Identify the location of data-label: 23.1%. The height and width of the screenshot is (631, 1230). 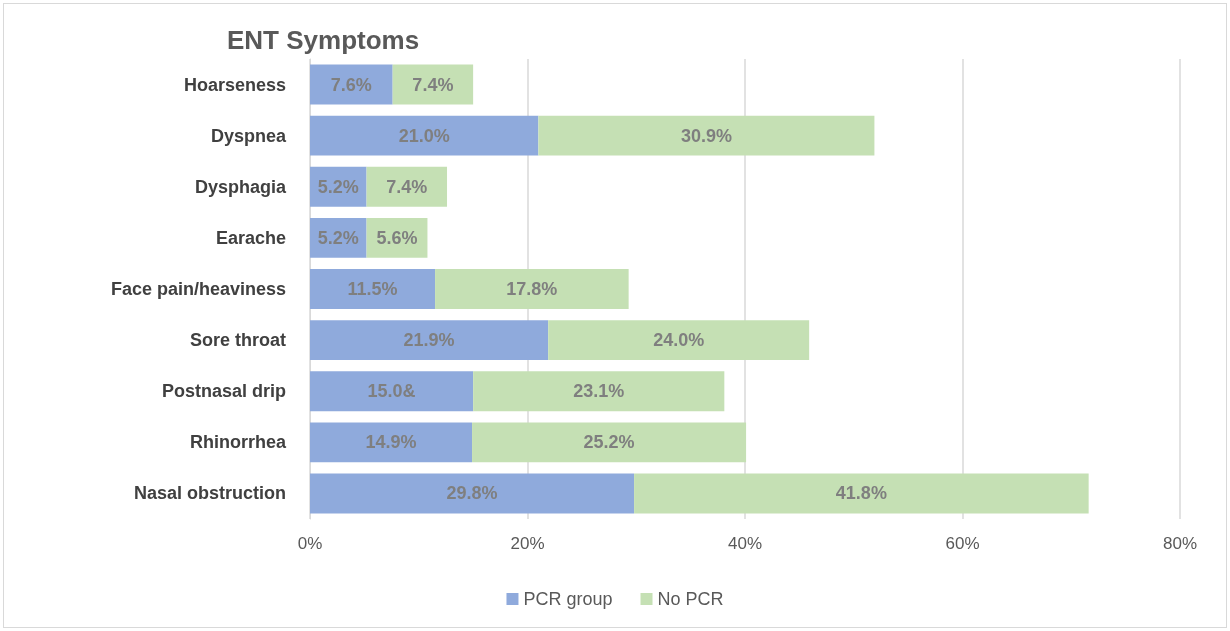
(599, 391).